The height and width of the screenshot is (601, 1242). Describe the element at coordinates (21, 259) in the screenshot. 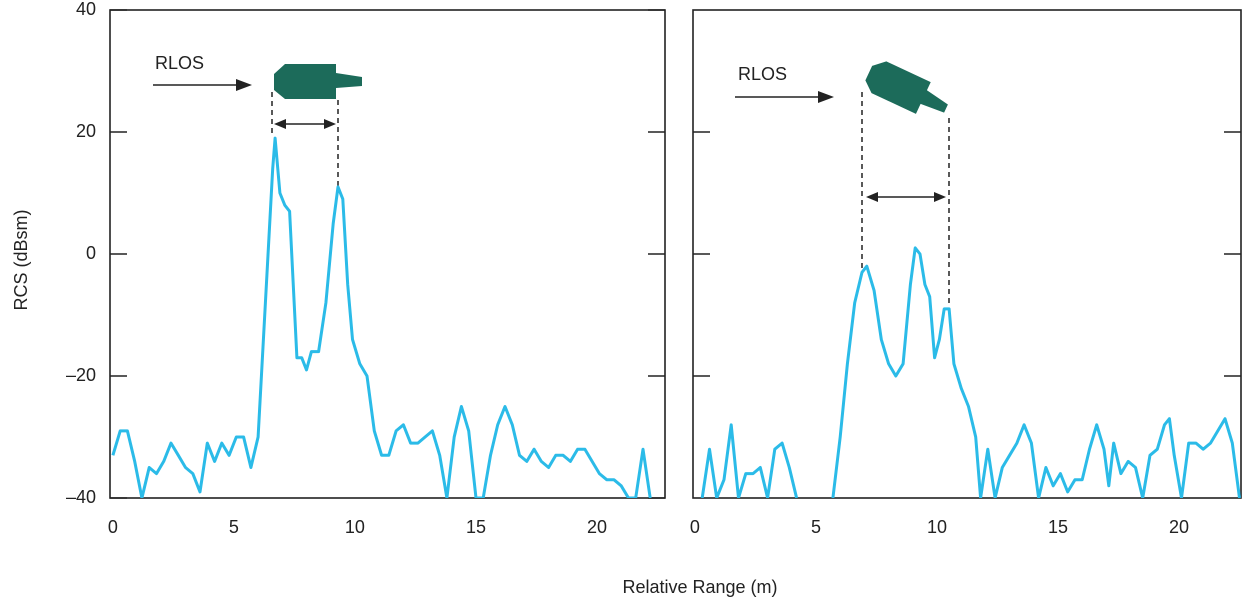

I see `y-axis-label: RCS (dBsm)` at that location.